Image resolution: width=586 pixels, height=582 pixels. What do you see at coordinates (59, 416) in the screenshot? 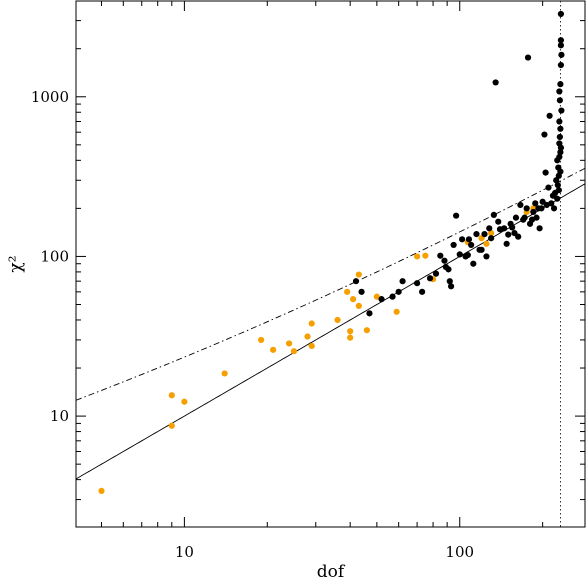
I see `y-tick-label: 10` at bounding box center [59, 416].